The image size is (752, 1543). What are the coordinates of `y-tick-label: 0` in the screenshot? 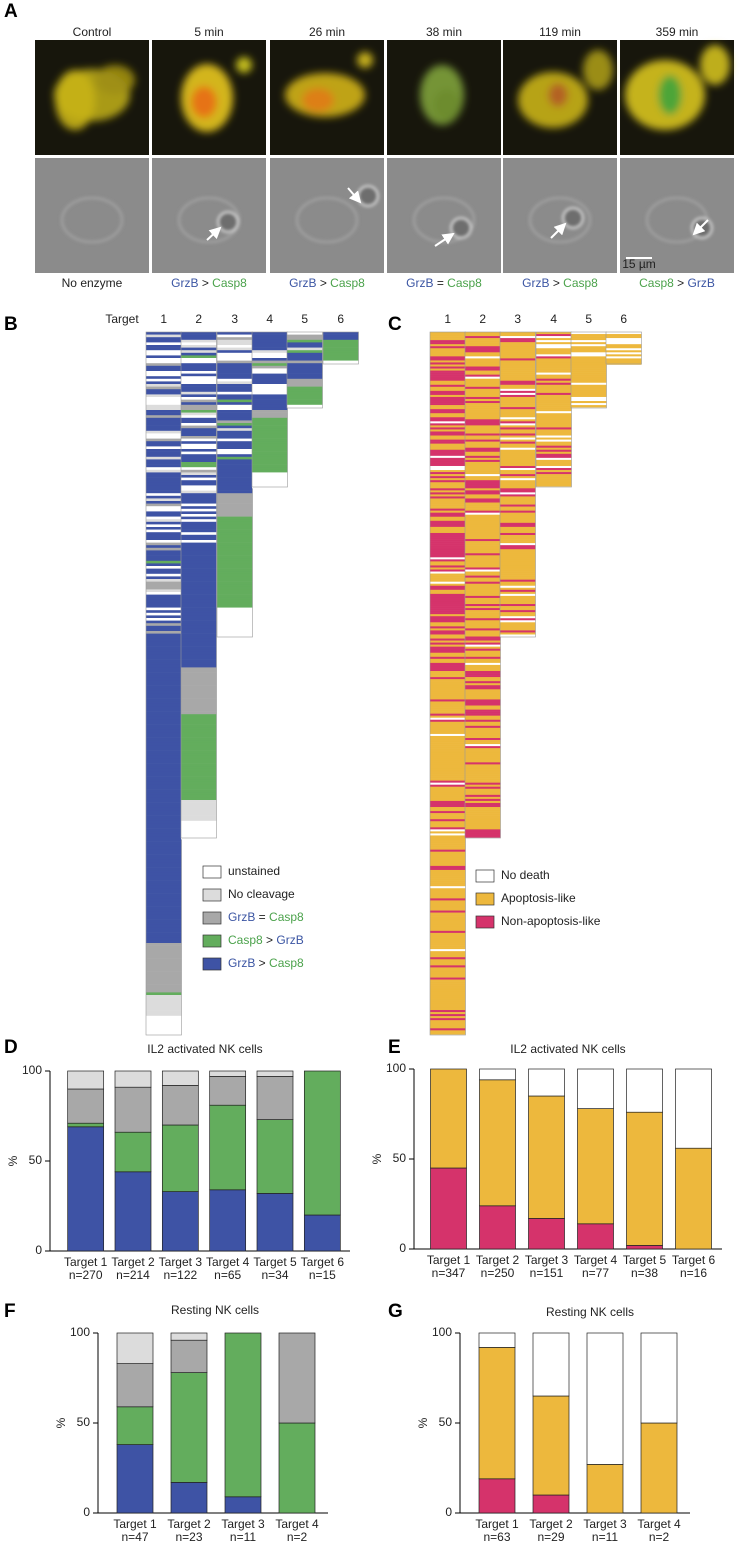 It's located at (402, 1248).